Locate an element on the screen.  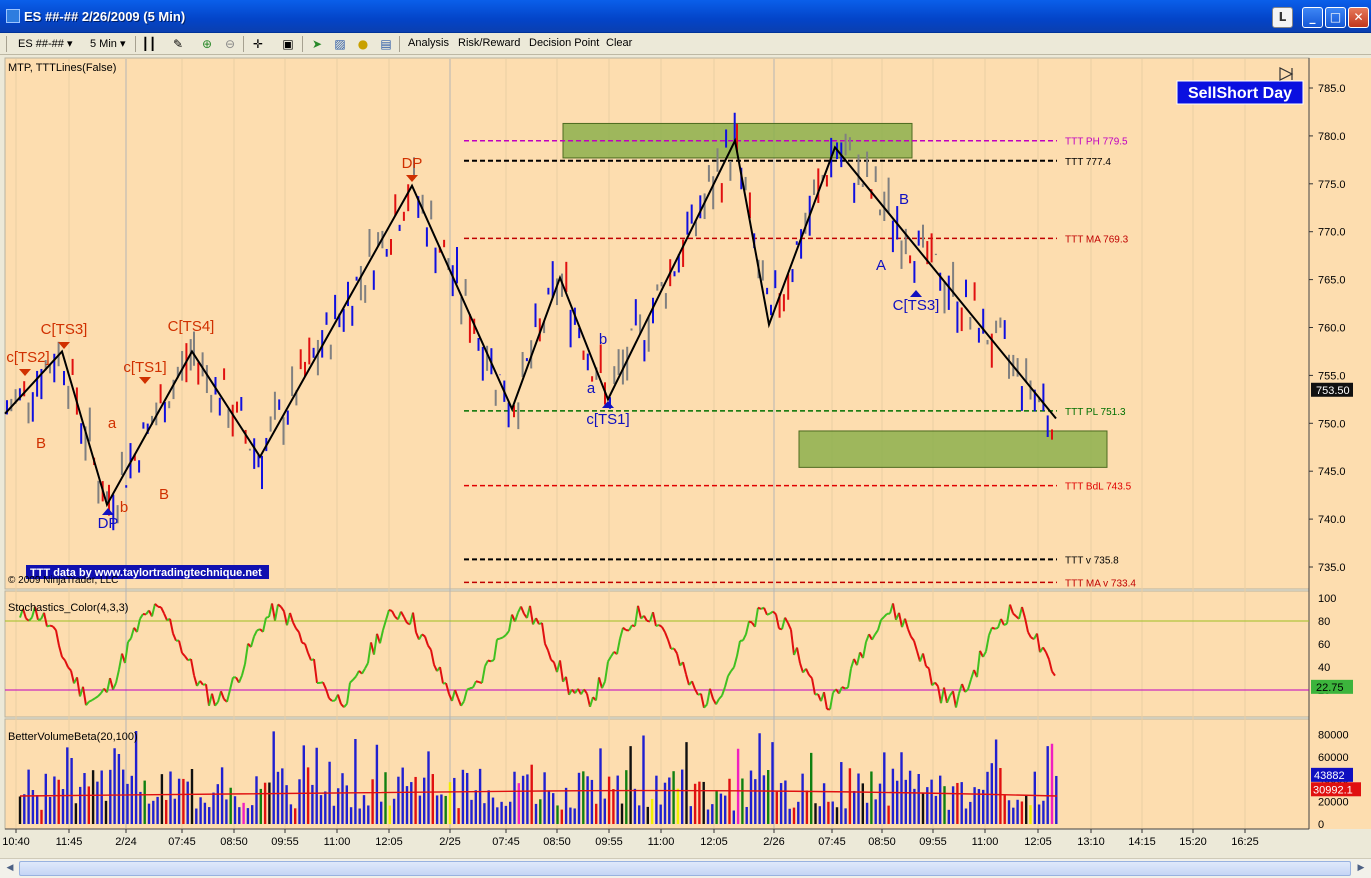
swing-annotation: b is located at coordinates (603, 339).